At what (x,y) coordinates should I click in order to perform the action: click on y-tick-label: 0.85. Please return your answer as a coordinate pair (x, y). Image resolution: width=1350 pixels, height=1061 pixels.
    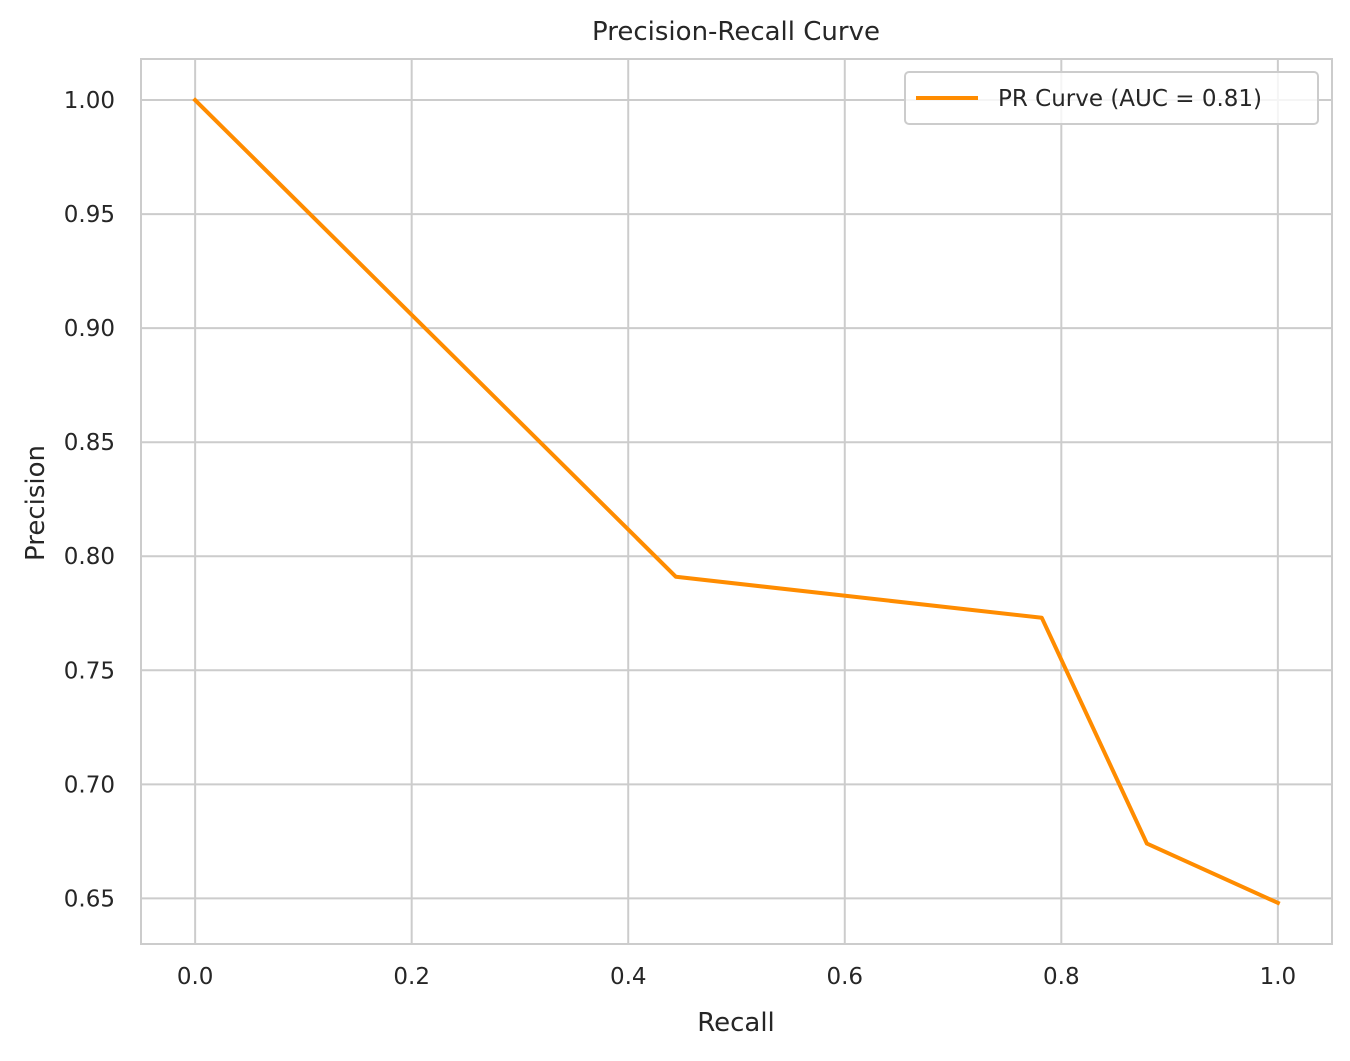
    Looking at the image, I should click on (89, 443).